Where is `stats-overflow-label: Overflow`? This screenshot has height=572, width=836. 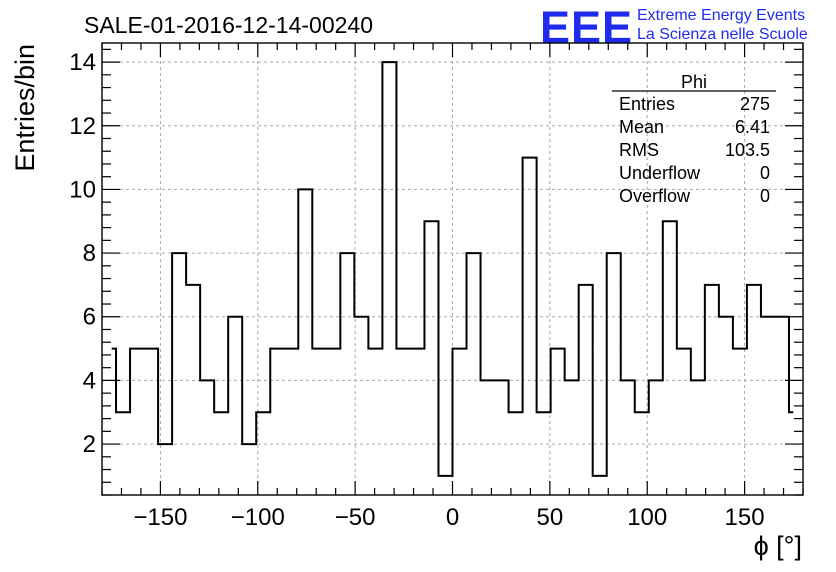
stats-overflow-label: Overflow is located at coordinates (655, 196).